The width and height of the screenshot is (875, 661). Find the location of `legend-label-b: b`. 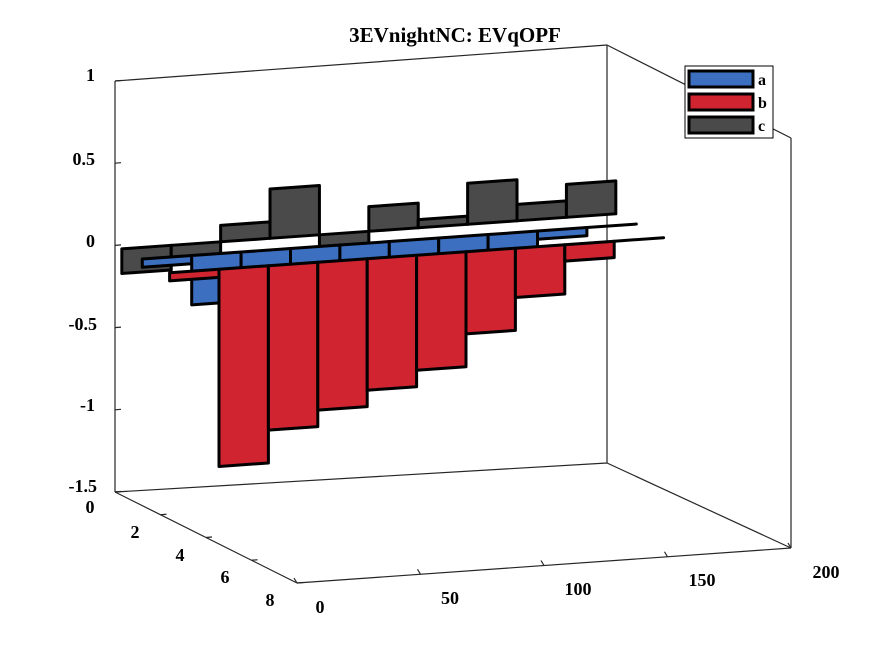

legend-label-b: b is located at coordinates (762, 103).